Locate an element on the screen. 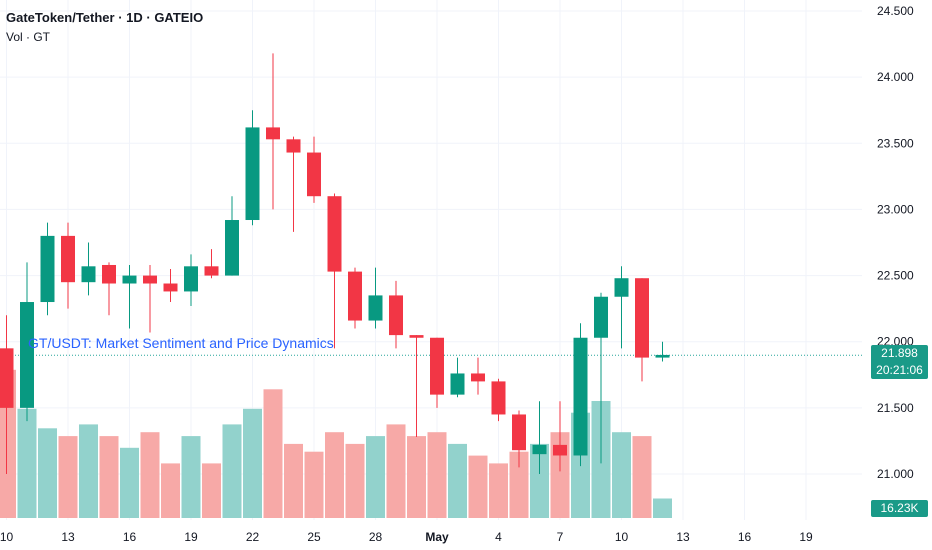 The height and width of the screenshot is (550, 932). volume-value-badge: 16.23K is located at coordinates (899, 508).